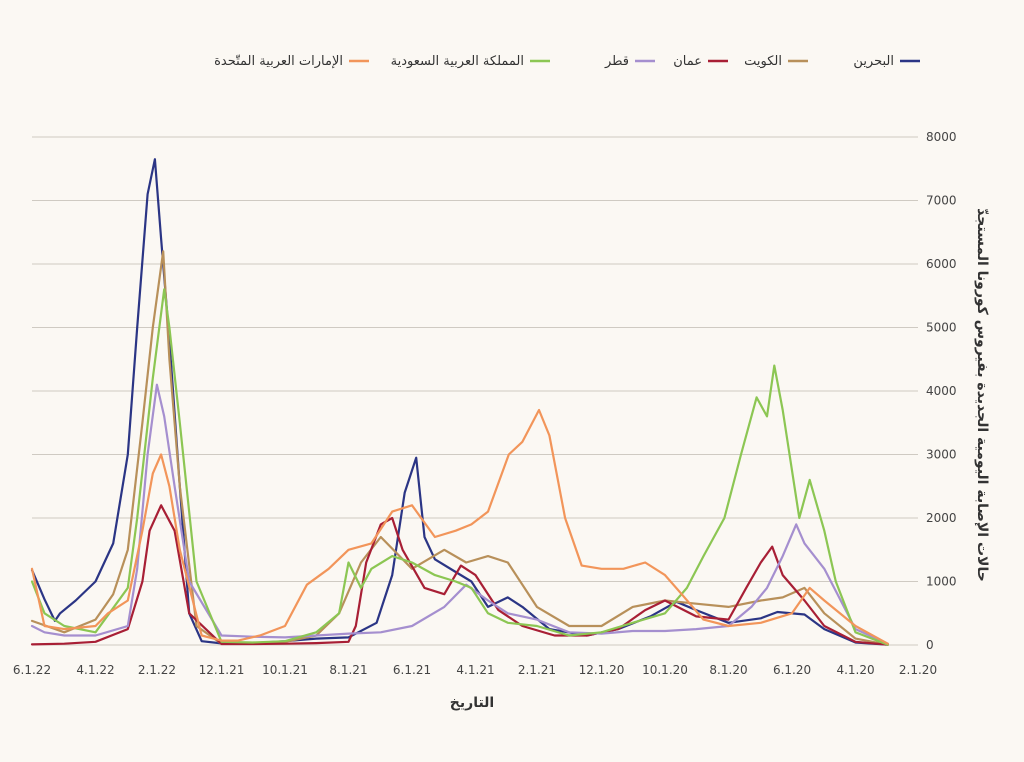 This screenshot has width=1024, height=762. I want to click on x-axis-title: التاريخ, so click(472, 703).